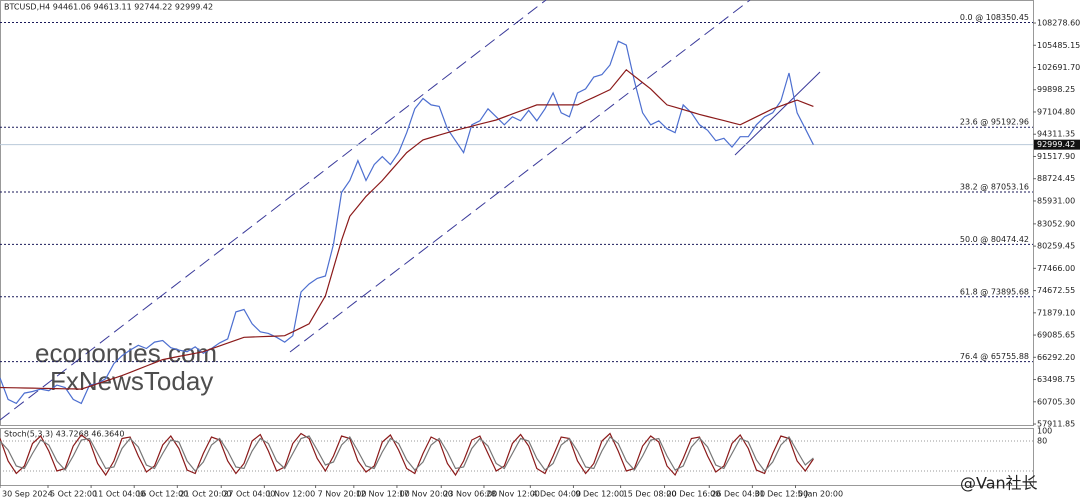  What do you see at coordinates (1058, 23) in the screenshot?
I see `y-tick-label: 108278.60` at bounding box center [1058, 23].